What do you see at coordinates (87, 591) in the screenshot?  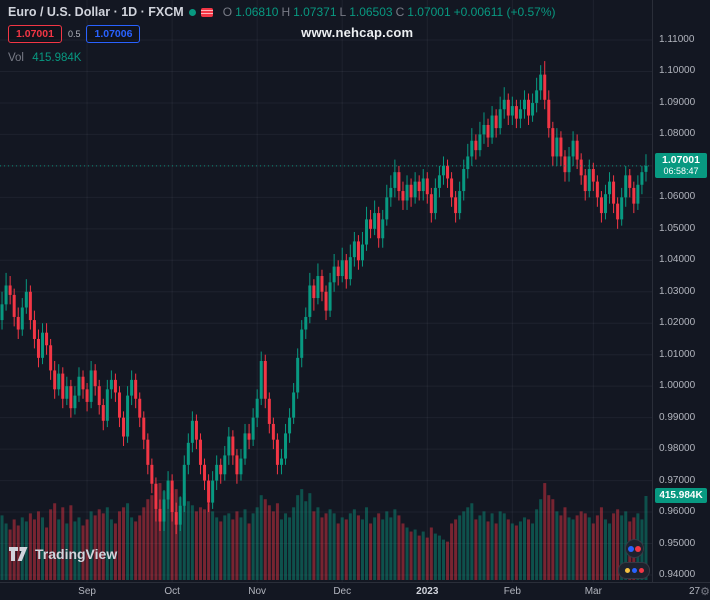 I see `time-tick-label: Sep` at bounding box center [87, 591].